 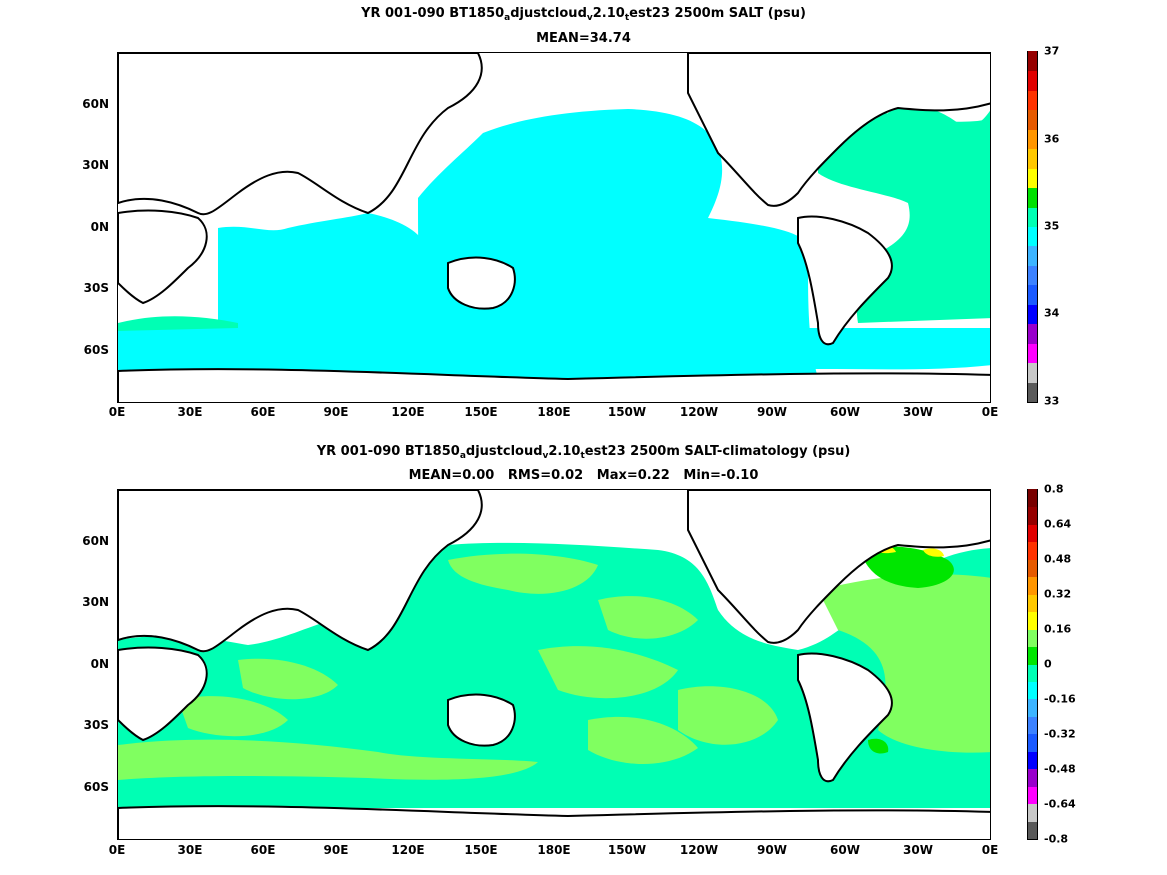 I want to click on chart1-southern-band, so click(x=554, y=349).